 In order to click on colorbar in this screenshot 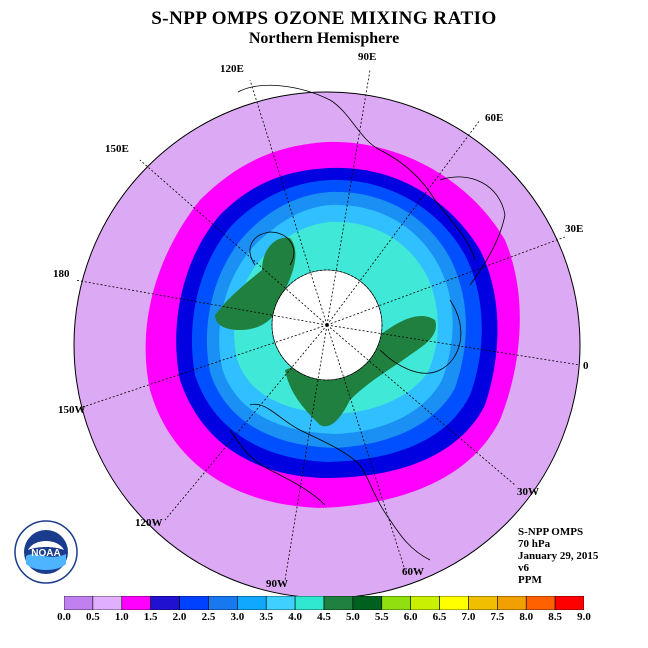, I will do `click(324, 603)`.